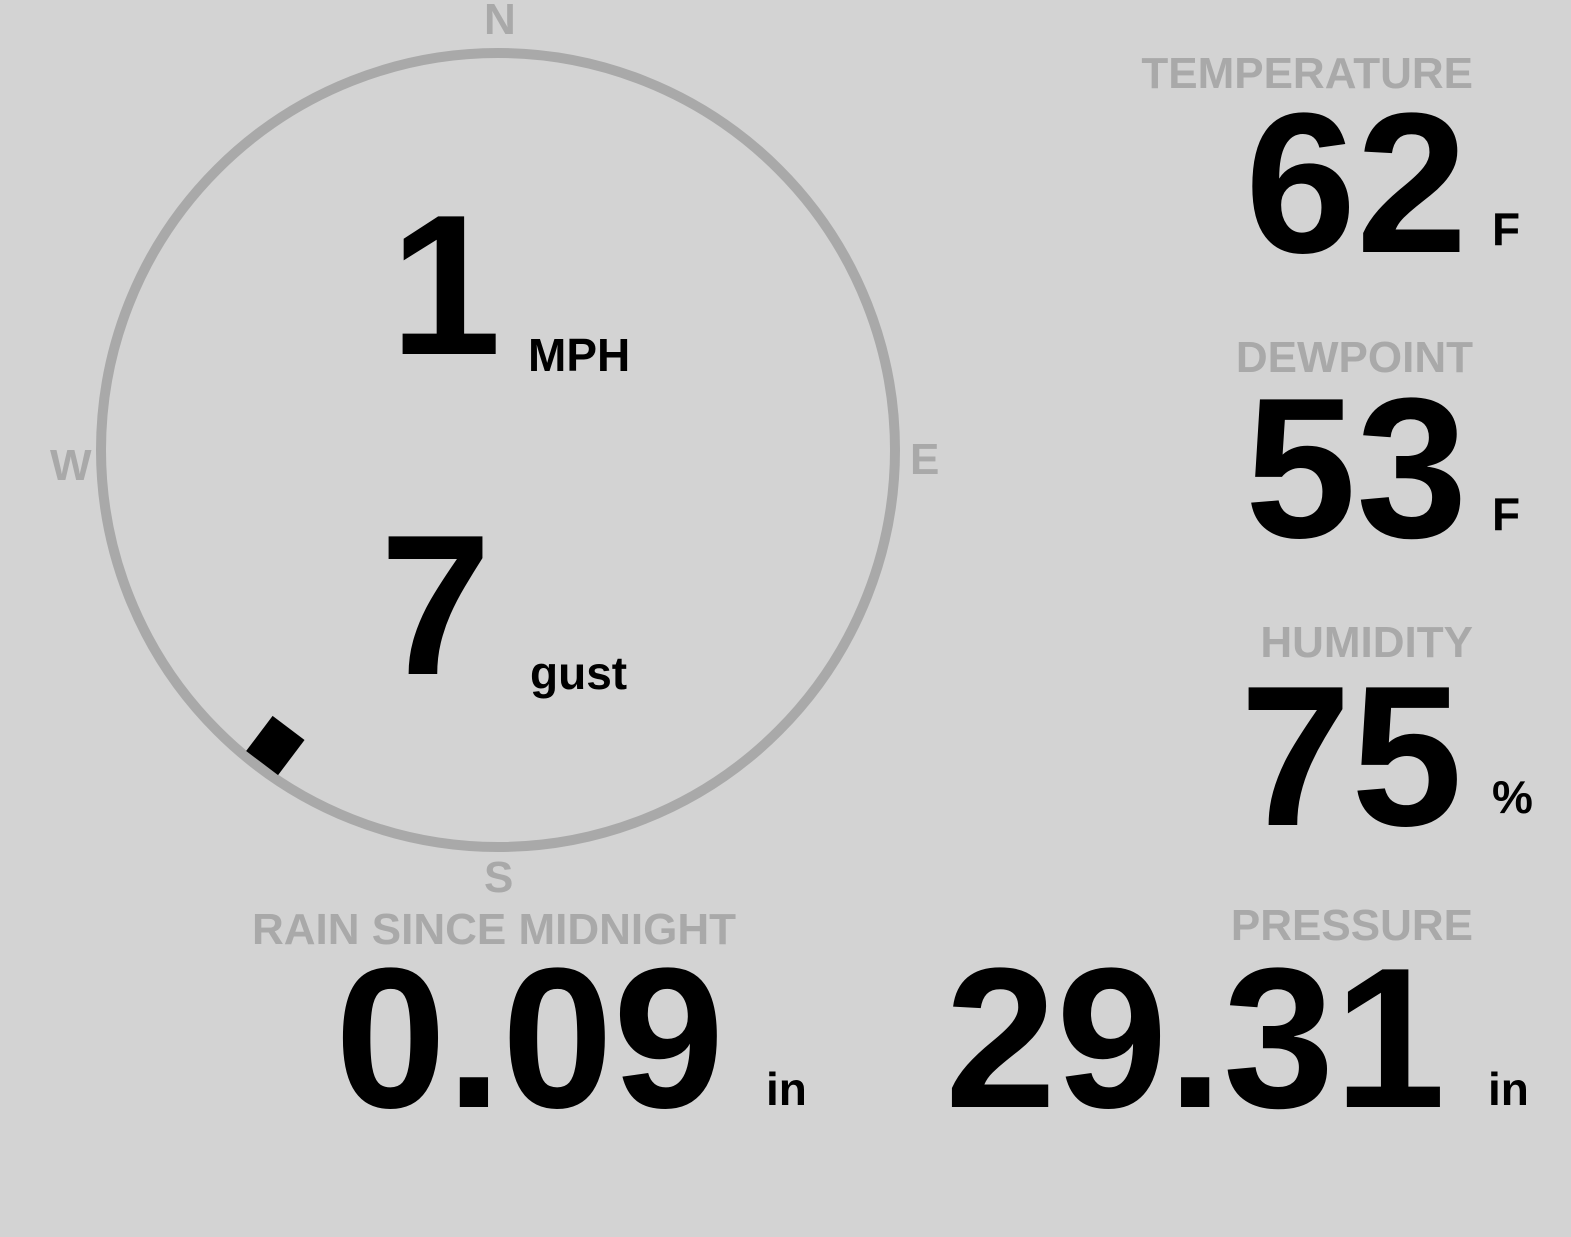  Describe the element at coordinates (786, 1089) in the screenshot. I see `rain-unit: in` at that location.